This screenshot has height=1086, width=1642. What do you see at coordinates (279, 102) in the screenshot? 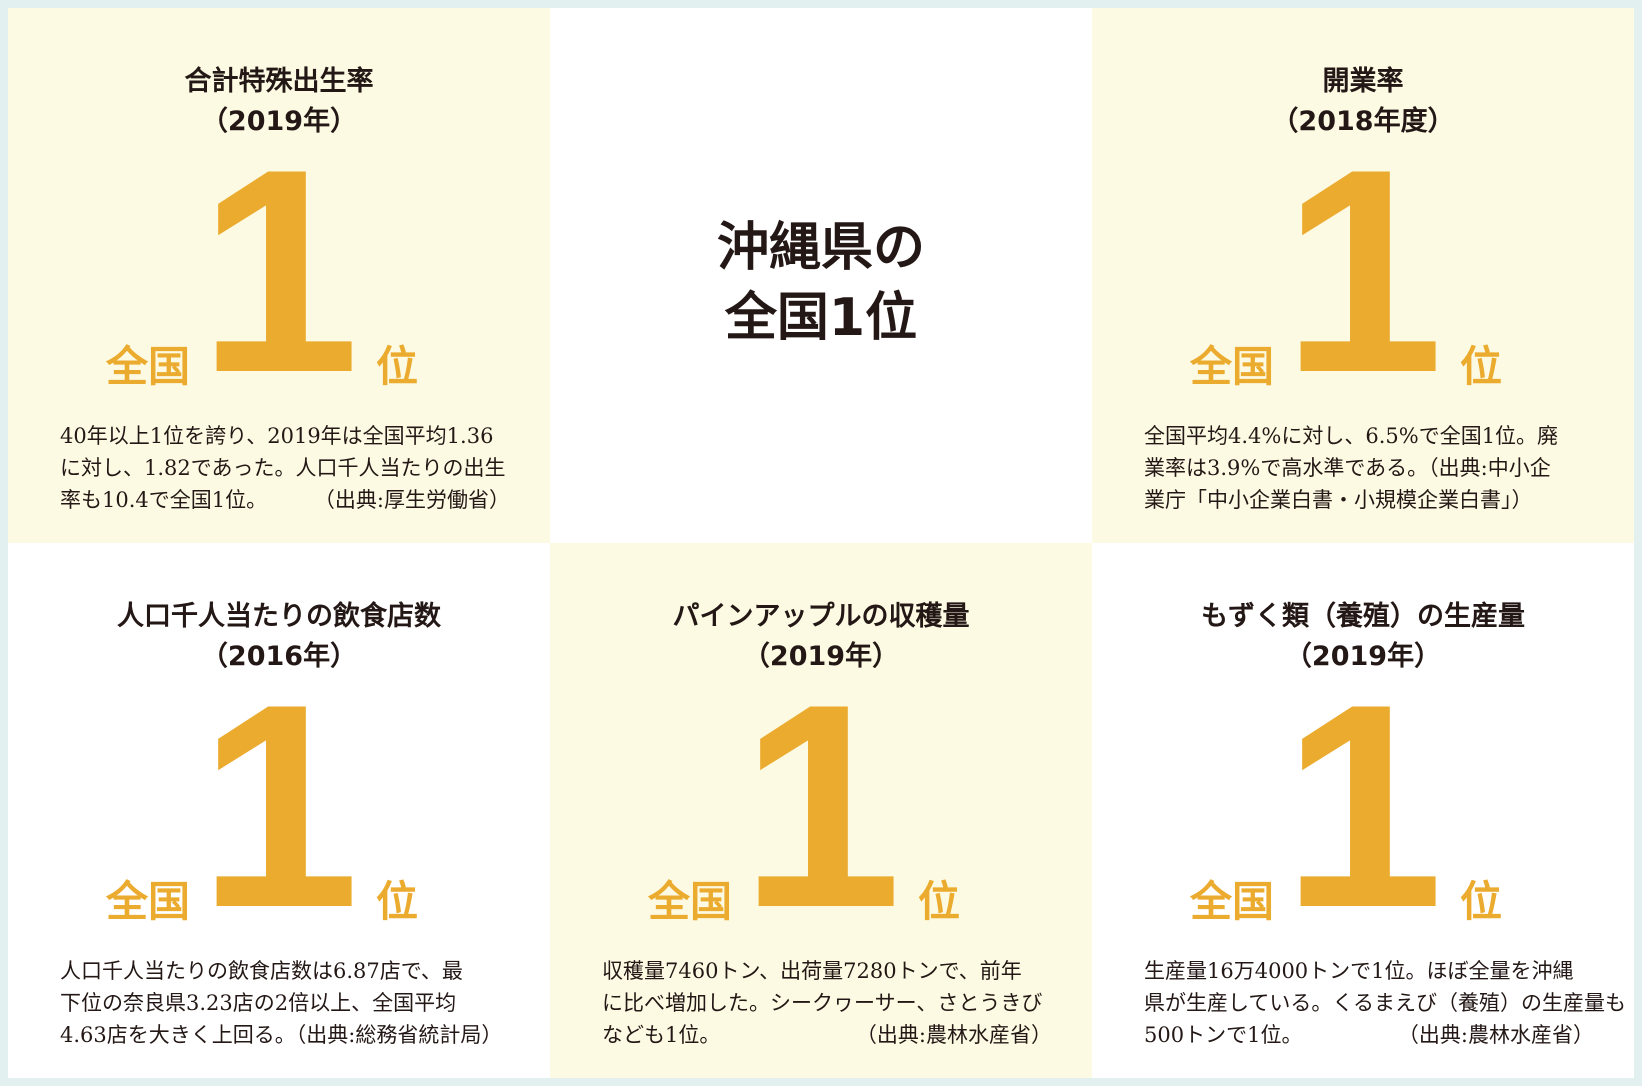
I see `card-title: 合計特殊出生率 （2019年）` at bounding box center [279, 102].